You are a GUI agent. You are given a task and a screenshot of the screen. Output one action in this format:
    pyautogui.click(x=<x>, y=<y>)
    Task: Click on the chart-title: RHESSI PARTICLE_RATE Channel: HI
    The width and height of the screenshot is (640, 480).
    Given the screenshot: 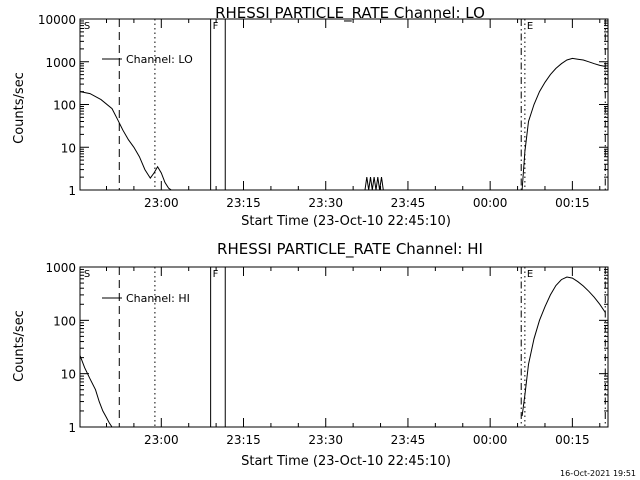 What is the action you would take?
    pyautogui.click(x=350, y=249)
    